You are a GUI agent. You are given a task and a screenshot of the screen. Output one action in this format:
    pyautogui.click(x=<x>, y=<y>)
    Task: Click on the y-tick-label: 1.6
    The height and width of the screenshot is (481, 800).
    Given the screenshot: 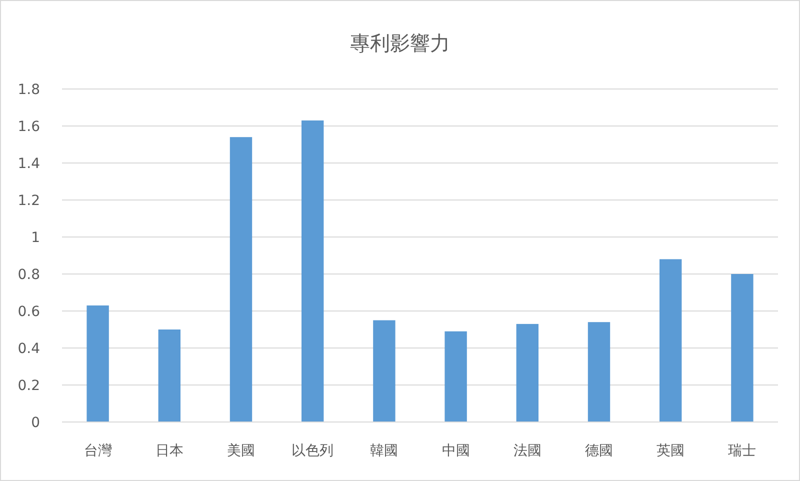 What is the action you would take?
    pyautogui.click(x=29, y=127)
    